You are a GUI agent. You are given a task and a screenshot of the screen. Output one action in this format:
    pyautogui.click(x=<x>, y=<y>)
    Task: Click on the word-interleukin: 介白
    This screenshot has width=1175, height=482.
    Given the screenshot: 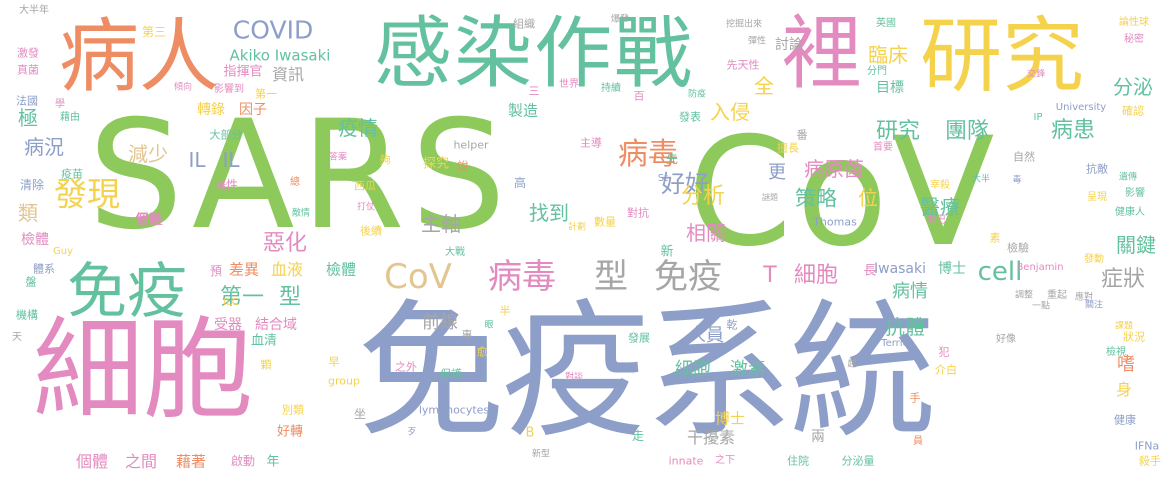 What is the action you would take?
    pyautogui.click(x=946, y=370)
    